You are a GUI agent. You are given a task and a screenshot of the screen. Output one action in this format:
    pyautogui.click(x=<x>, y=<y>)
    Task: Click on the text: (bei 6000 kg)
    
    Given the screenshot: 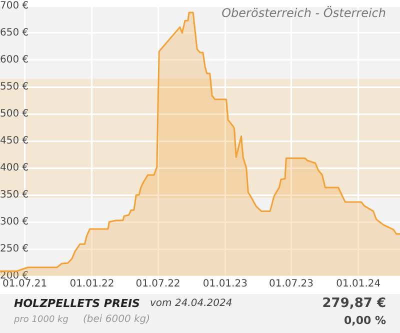 What is the action you would take?
    pyautogui.click(x=116, y=319)
    